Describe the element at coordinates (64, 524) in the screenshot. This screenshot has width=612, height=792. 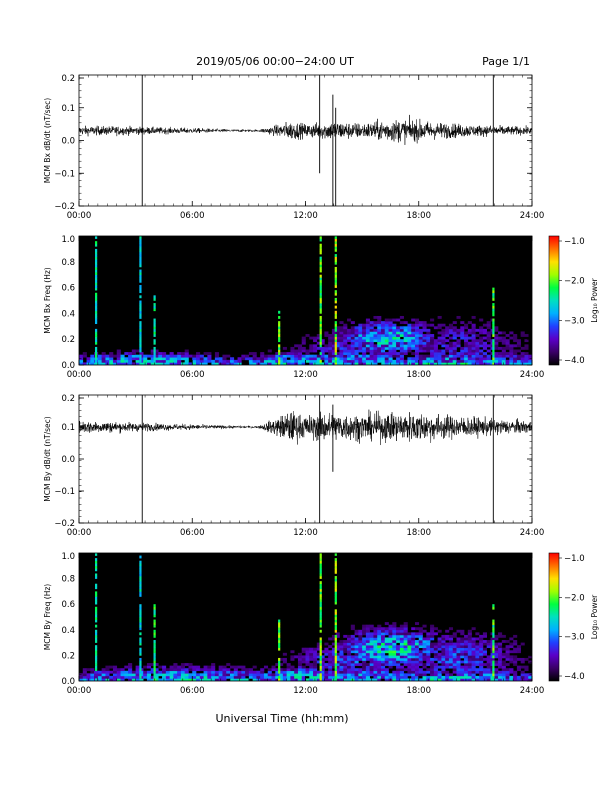
I see `y-tick-label: −0.2` at that location.